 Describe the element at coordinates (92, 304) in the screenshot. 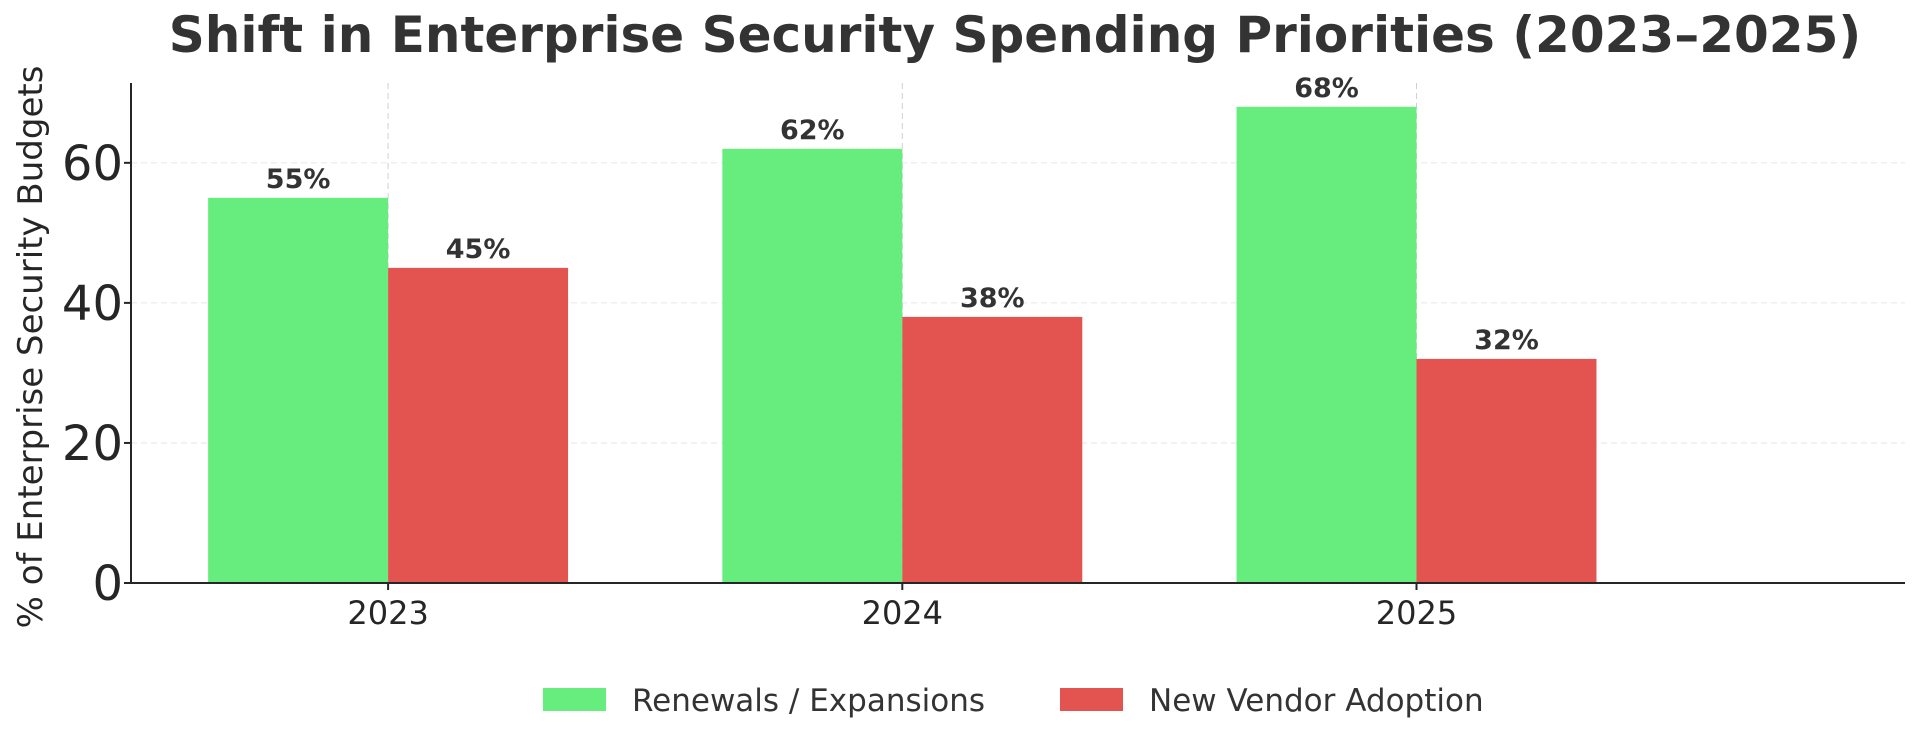

I see `y-tick-label: 40` at that location.